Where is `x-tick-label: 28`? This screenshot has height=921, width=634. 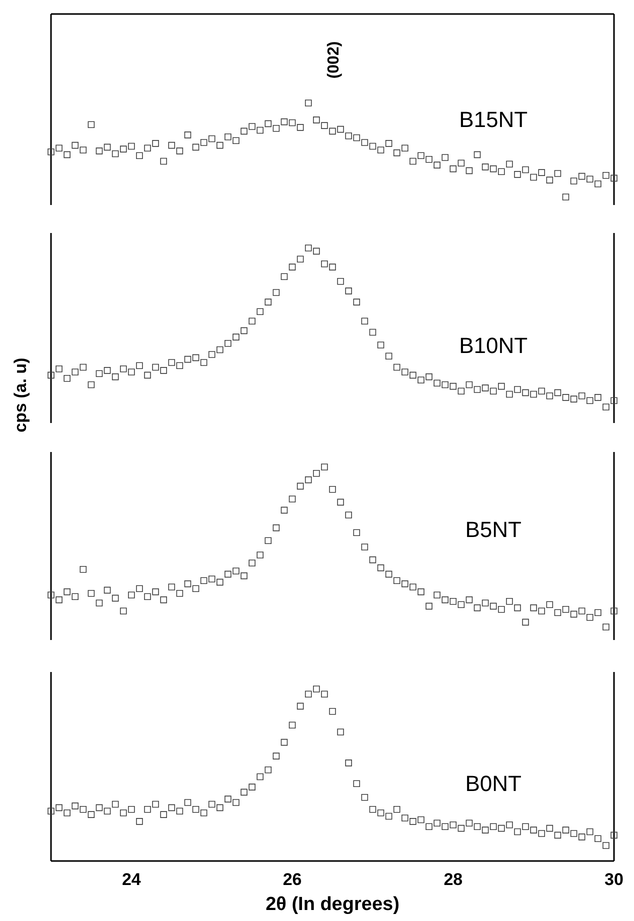 x-tick-label: 28 is located at coordinates (453, 880).